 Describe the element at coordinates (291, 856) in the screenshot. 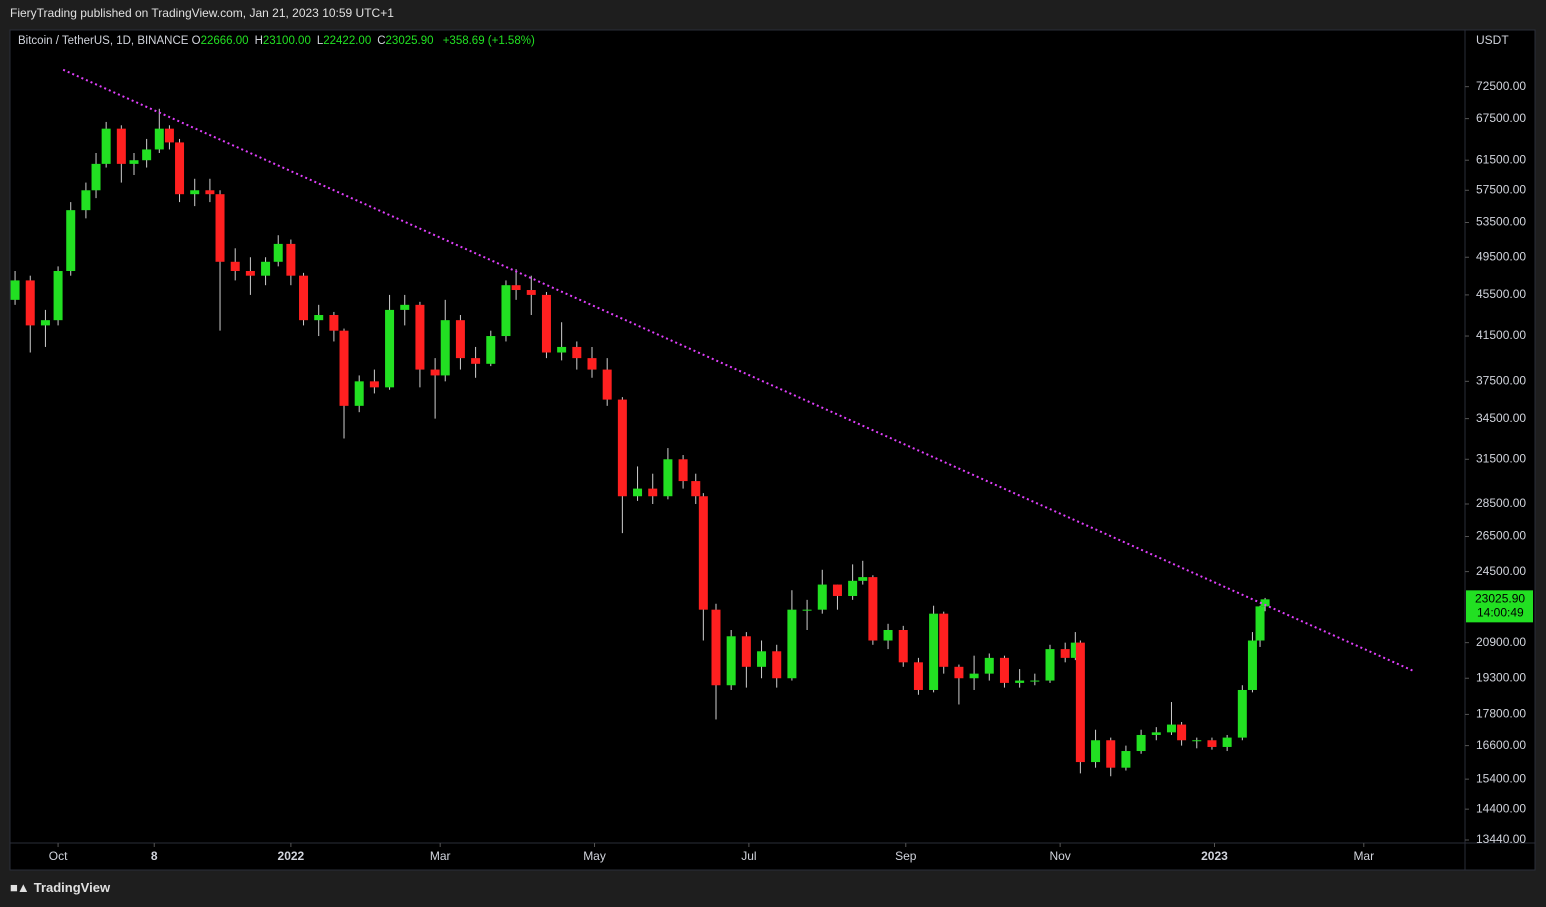

I see `x-tick-label: 2022` at that location.